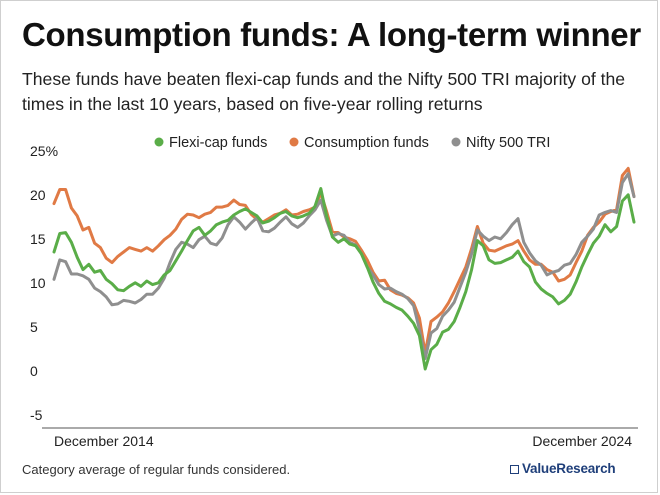  Describe the element at coordinates (514, 469) in the screenshot. I see `brand-check-icon` at that location.